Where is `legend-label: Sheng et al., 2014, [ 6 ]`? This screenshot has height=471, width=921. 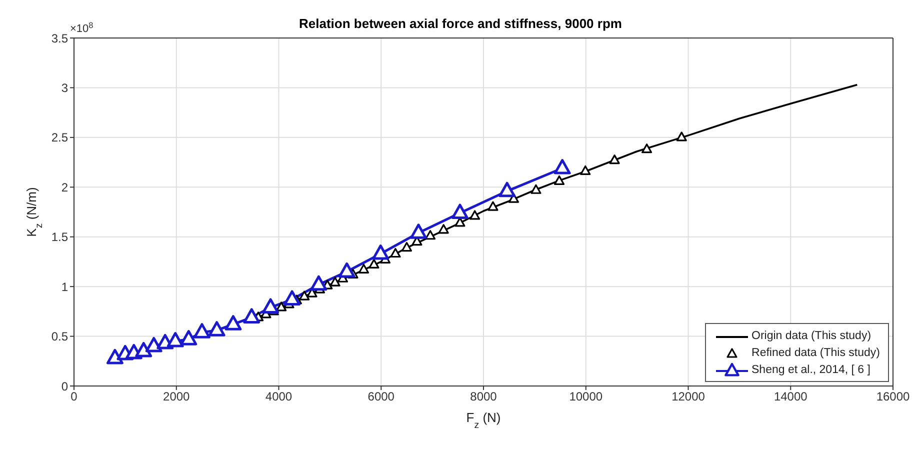 legend-label: Sheng et al., 2014, [ 6 ] is located at coordinates (811, 370).